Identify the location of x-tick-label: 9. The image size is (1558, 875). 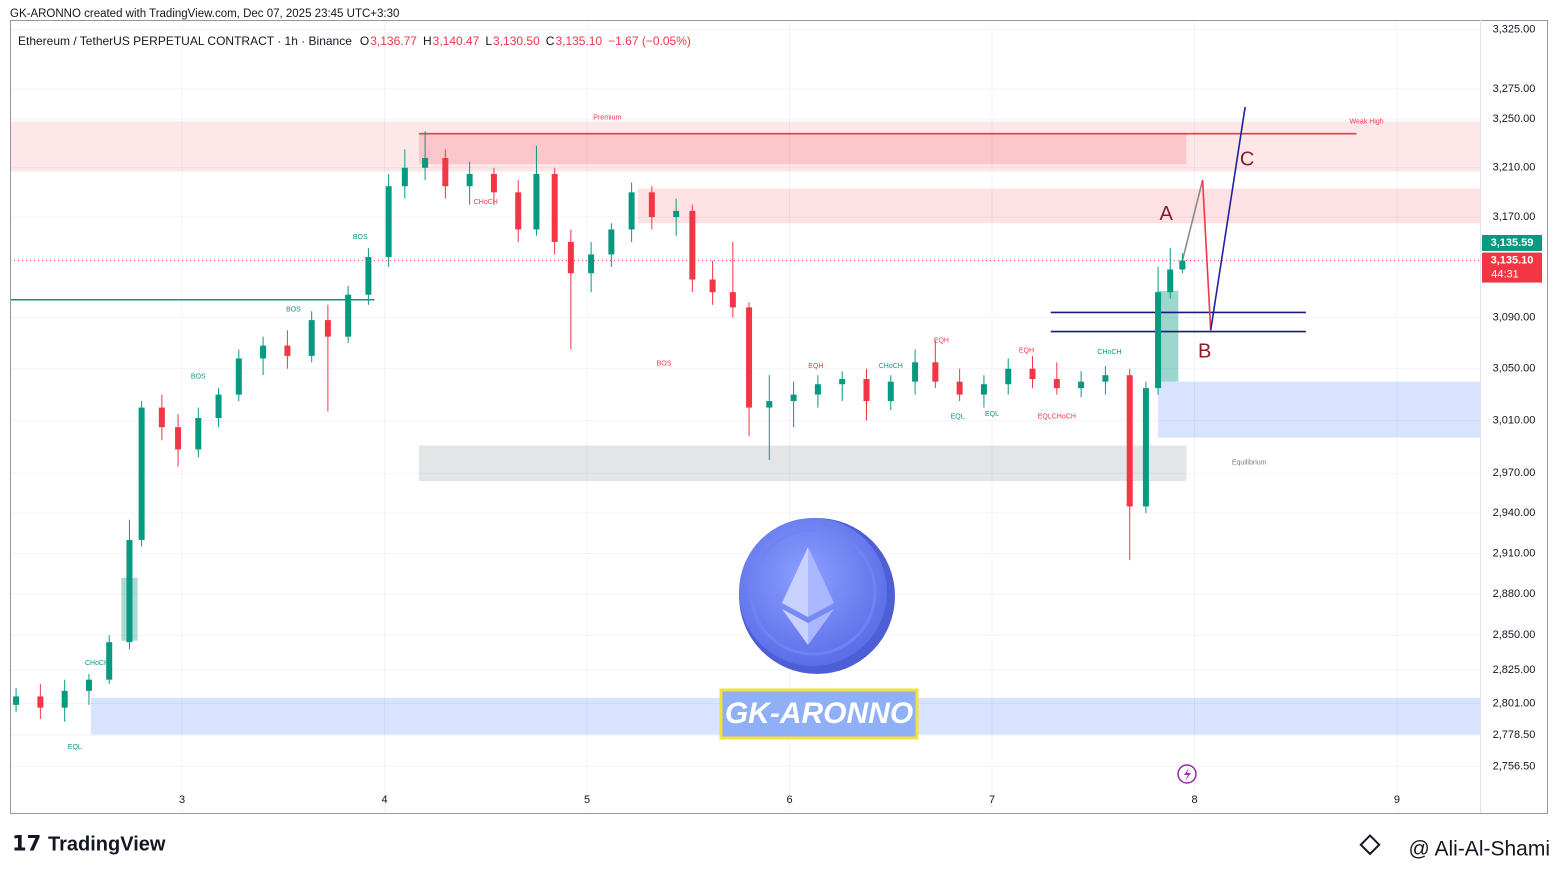
(1397, 800).